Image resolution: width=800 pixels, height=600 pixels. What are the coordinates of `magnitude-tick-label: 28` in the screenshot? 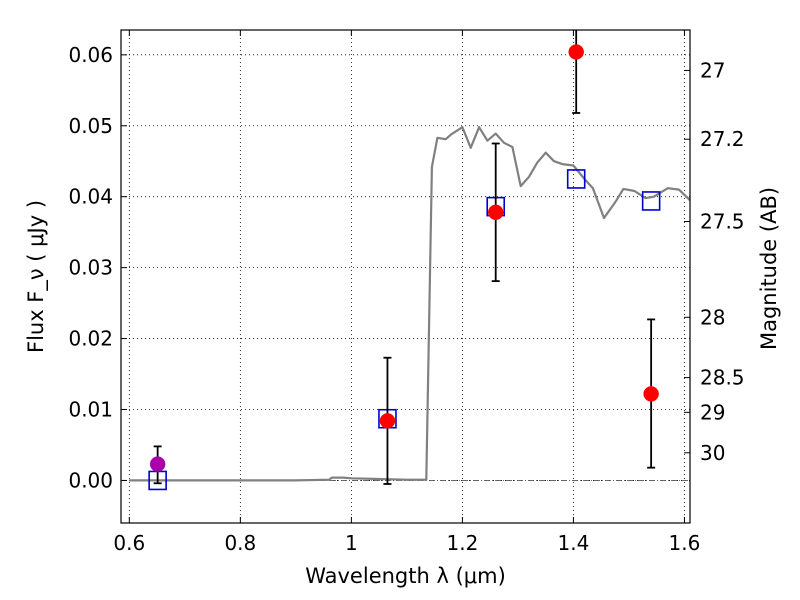 It's located at (712, 317).